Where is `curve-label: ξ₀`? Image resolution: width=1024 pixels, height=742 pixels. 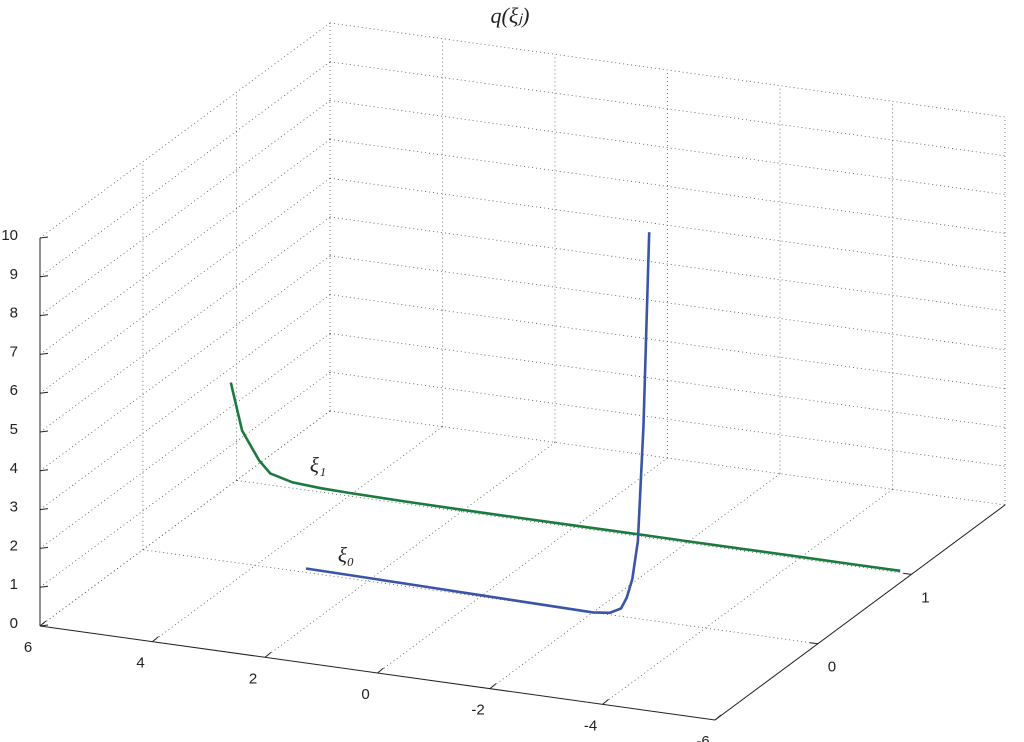 curve-label: ξ₀ is located at coordinates (346, 555).